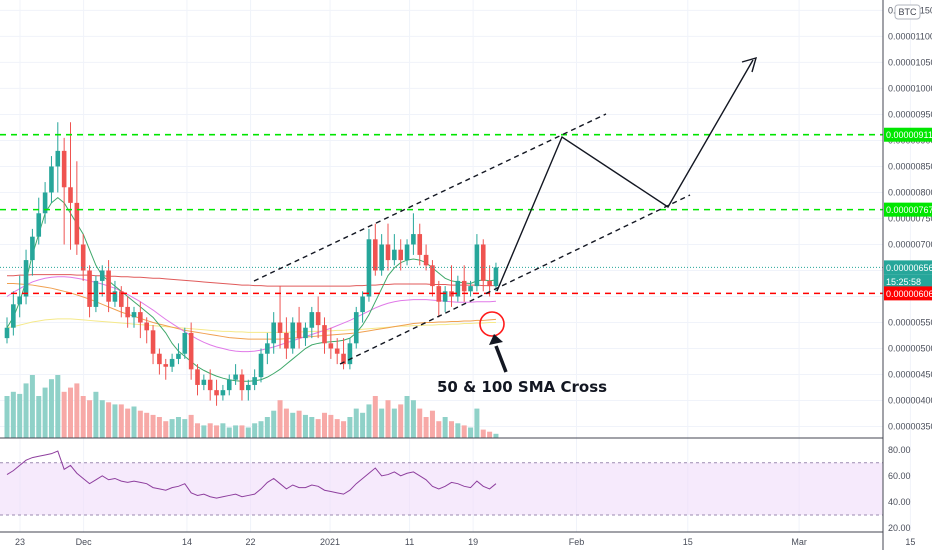 The height and width of the screenshot is (550, 932). I want to click on channel-lower-line, so click(515, 279).